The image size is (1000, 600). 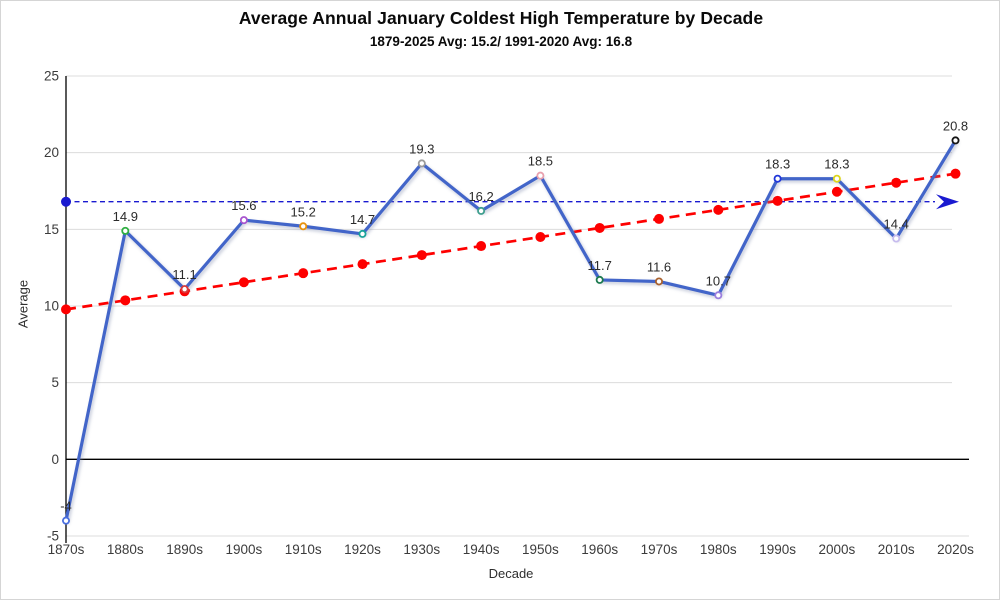 I want to click on data-point-label: 19.3, so click(x=421, y=148).